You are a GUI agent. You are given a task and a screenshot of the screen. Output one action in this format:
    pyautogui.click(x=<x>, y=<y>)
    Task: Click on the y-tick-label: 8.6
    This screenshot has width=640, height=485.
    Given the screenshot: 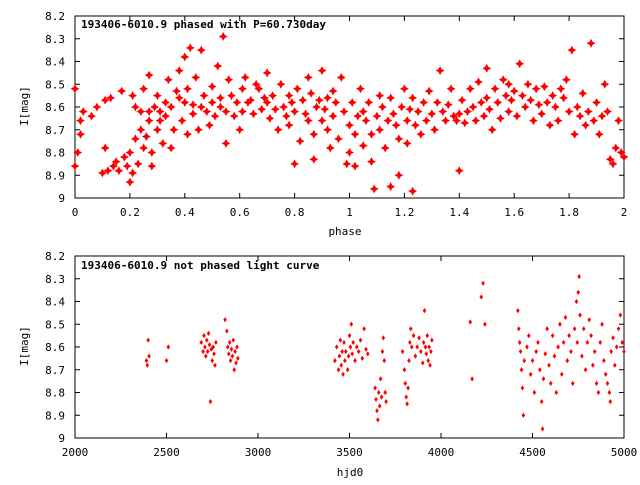 What is the action you would take?
    pyautogui.click(x=55, y=347)
    